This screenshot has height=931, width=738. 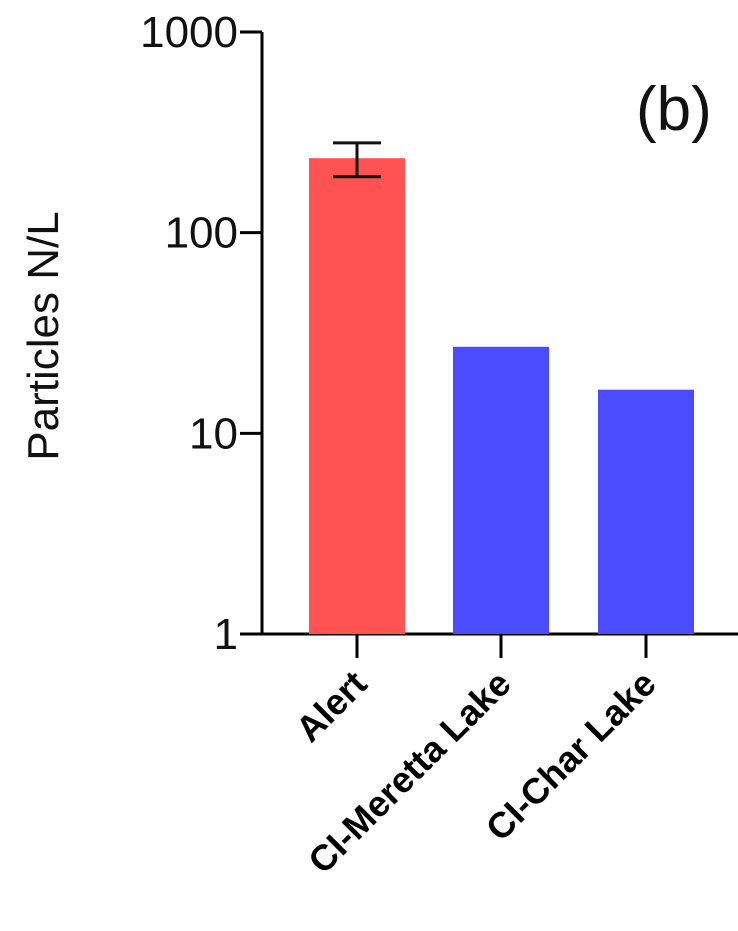 What do you see at coordinates (43, 335) in the screenshot?
I see `y-axis-label: Particles N/L` at bounding box center [43, 335].